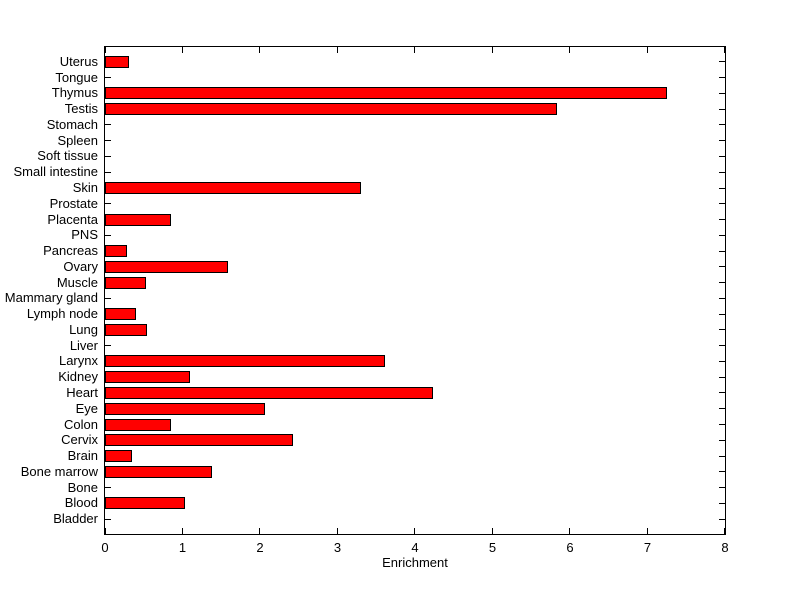 This screenshot has width=800, height=599. I want to click on category-label: Uterus, so click(78, 61).